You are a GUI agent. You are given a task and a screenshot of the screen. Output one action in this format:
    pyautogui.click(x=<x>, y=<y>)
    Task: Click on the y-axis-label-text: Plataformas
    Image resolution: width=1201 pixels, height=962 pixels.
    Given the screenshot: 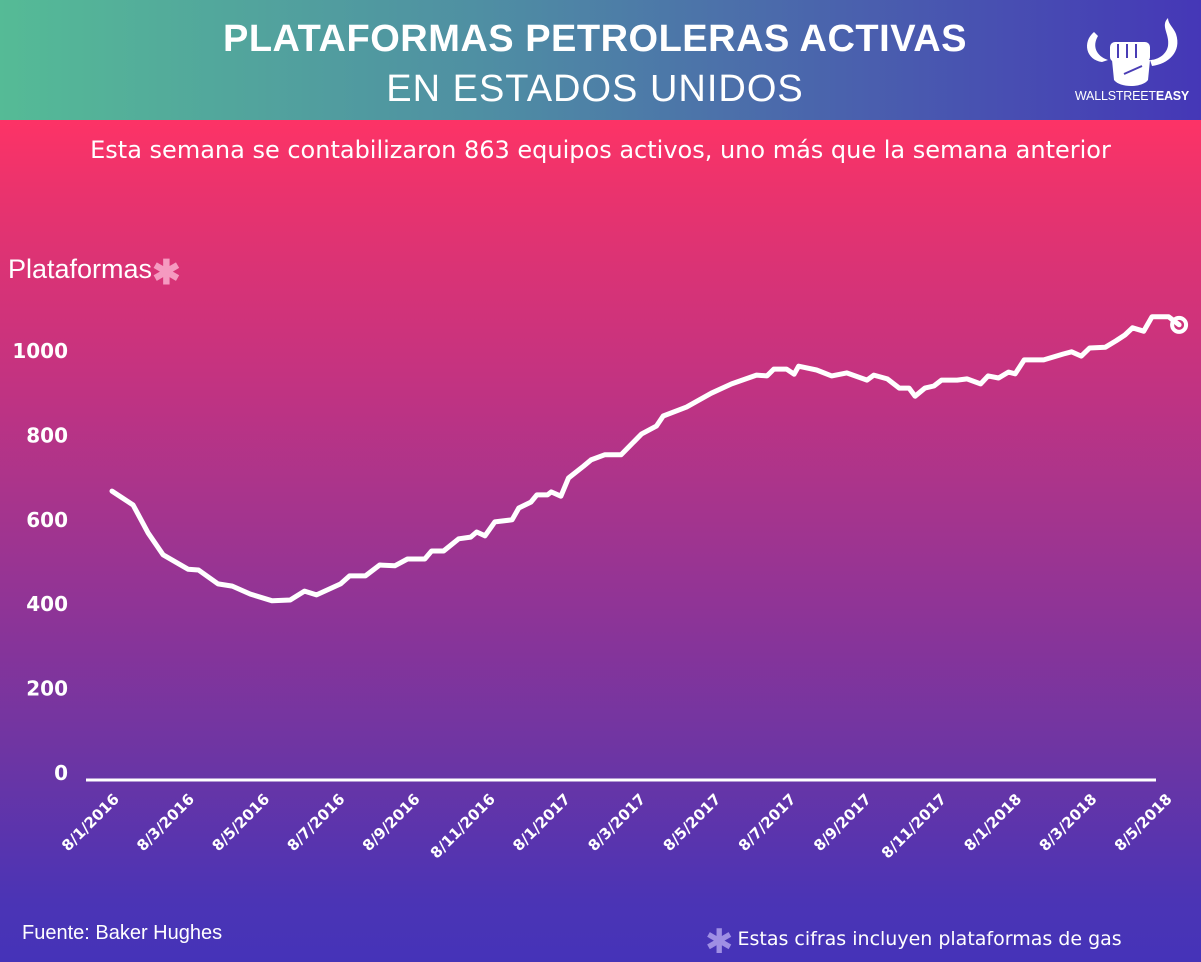 What is the action you would take?
    pyautogui.click(x=80, y=269)
    